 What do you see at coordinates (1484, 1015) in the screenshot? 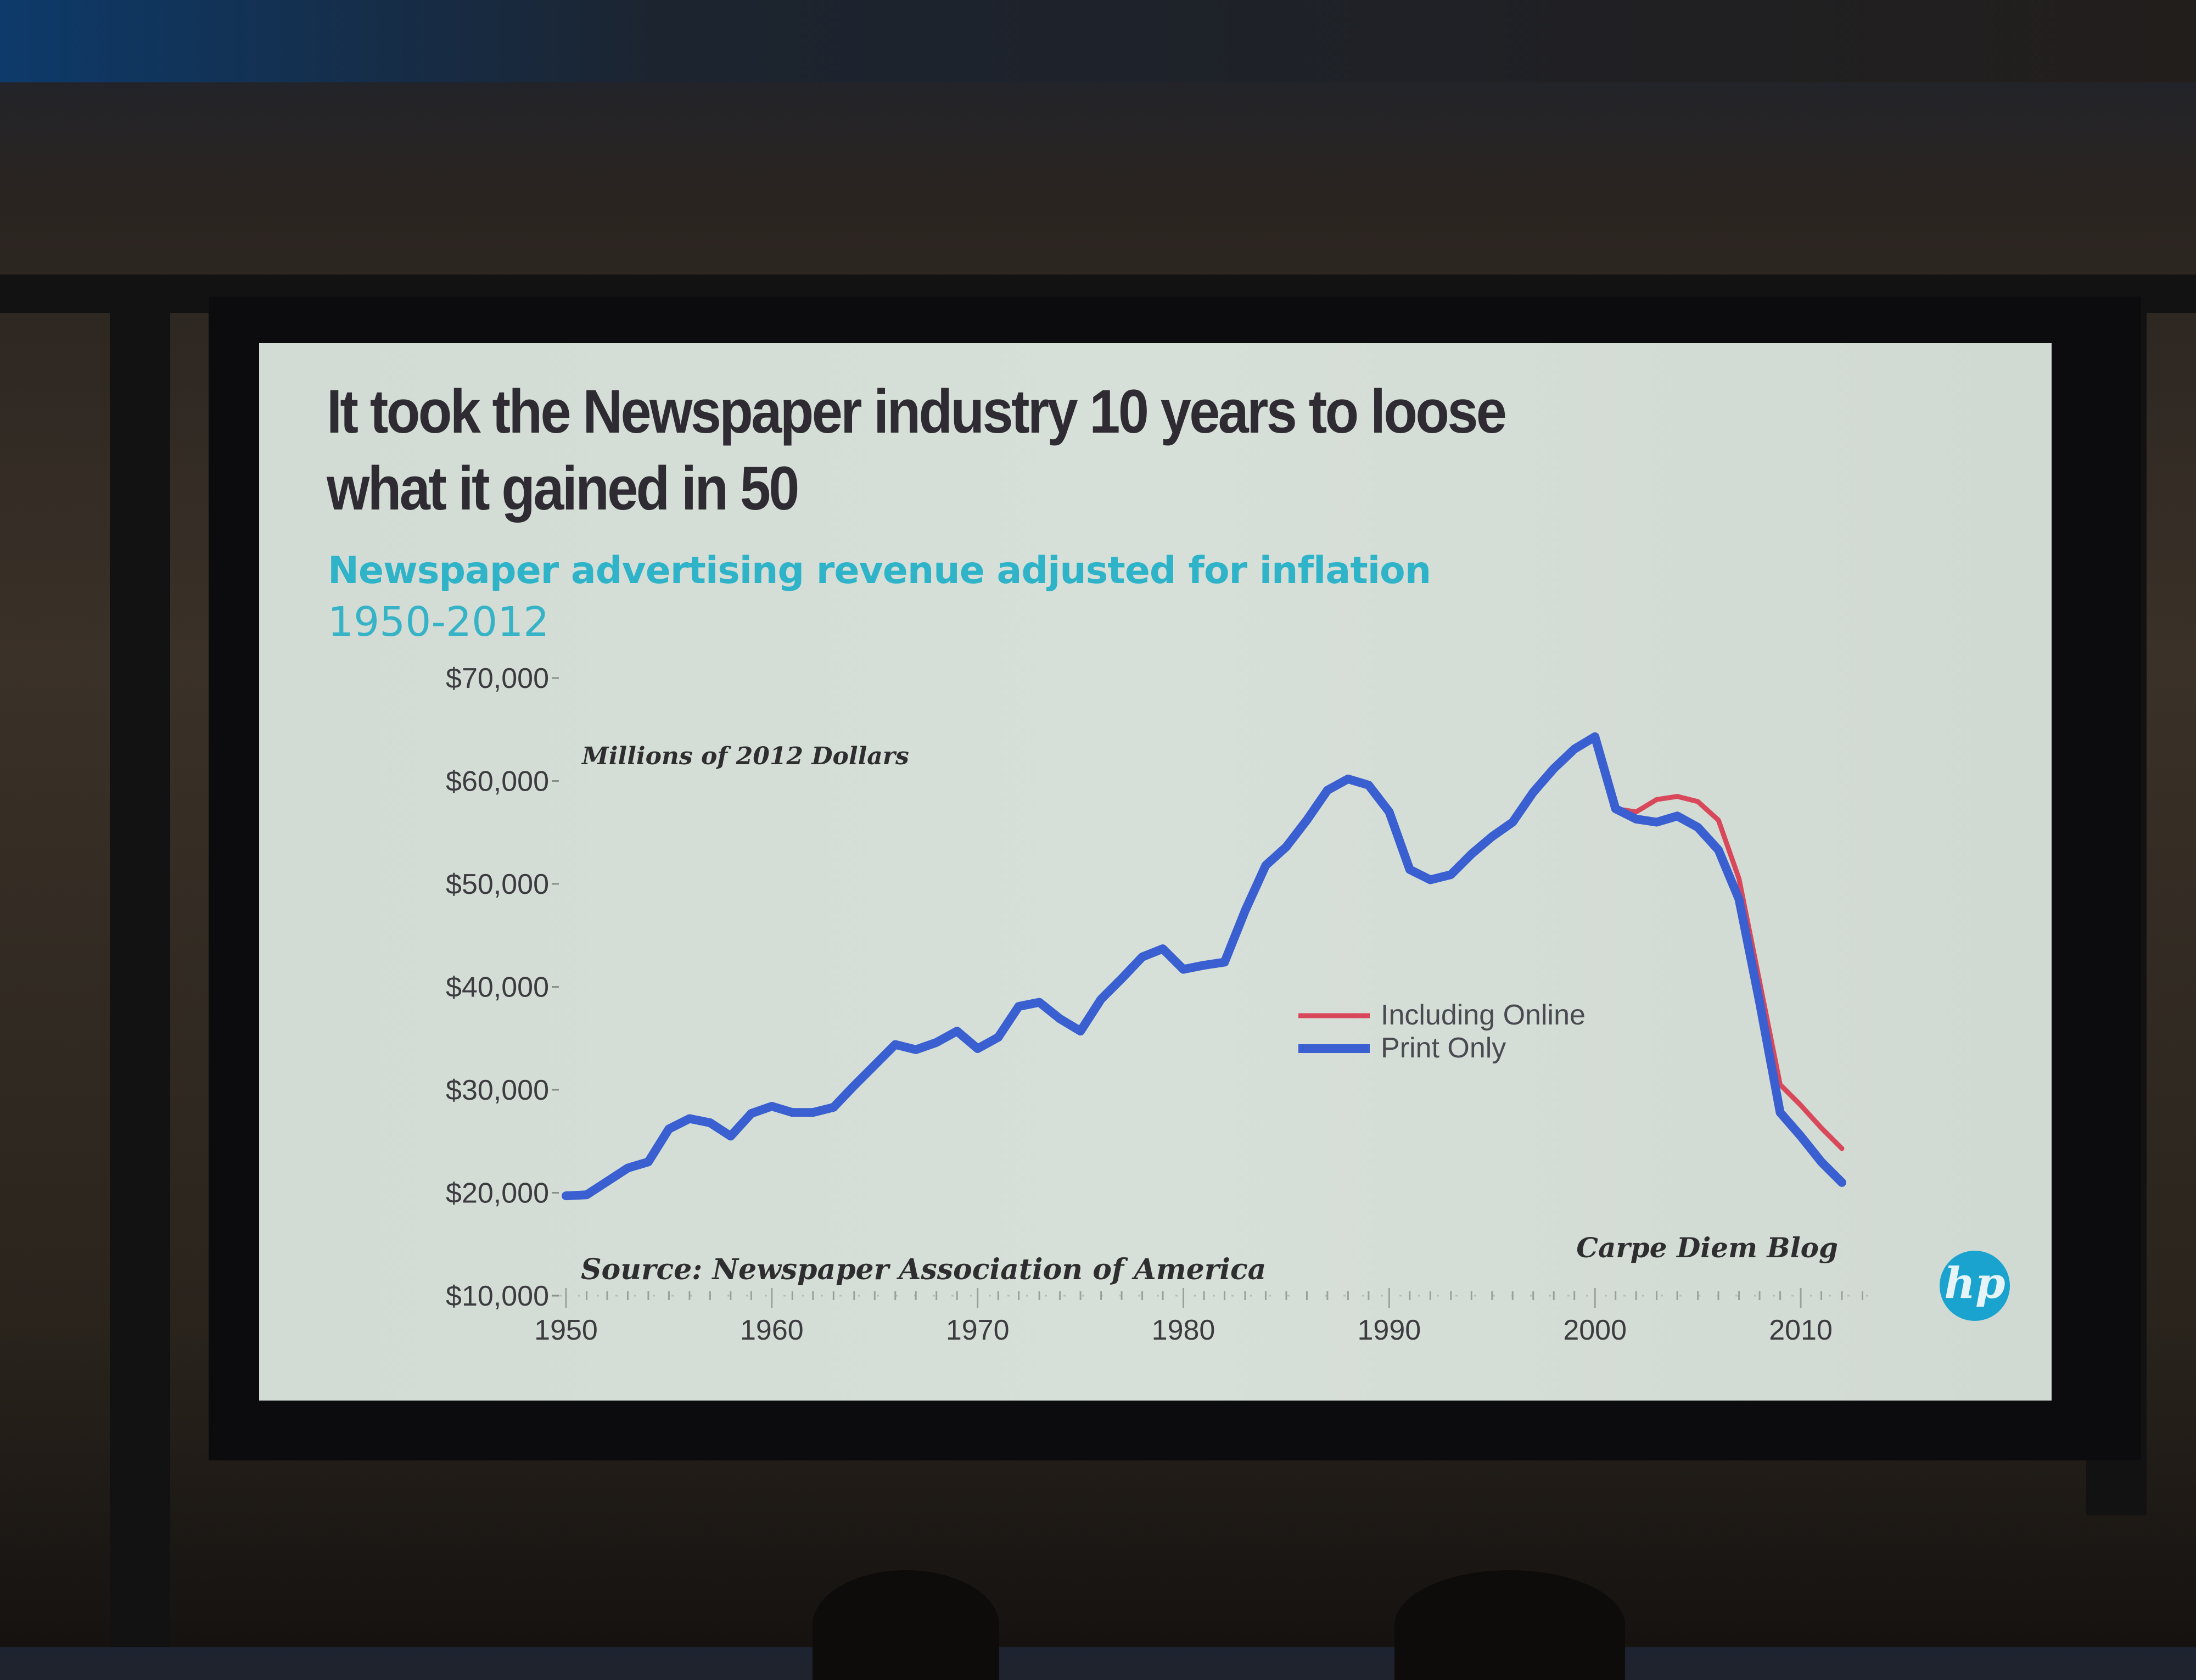
I see `legend-label-including-online: Including Online` at bounding box center [1484, 1015].